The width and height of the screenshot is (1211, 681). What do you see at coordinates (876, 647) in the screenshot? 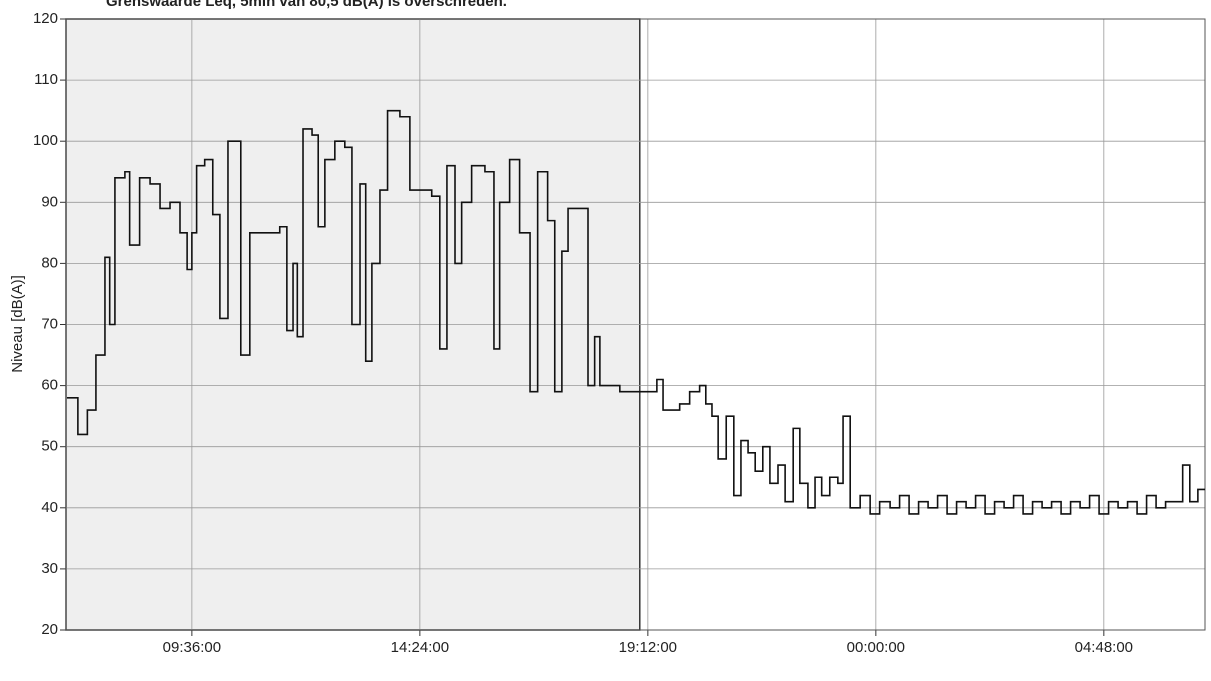
I see `x-tick-label: 00:00:00` at bounding box center [876, 647].